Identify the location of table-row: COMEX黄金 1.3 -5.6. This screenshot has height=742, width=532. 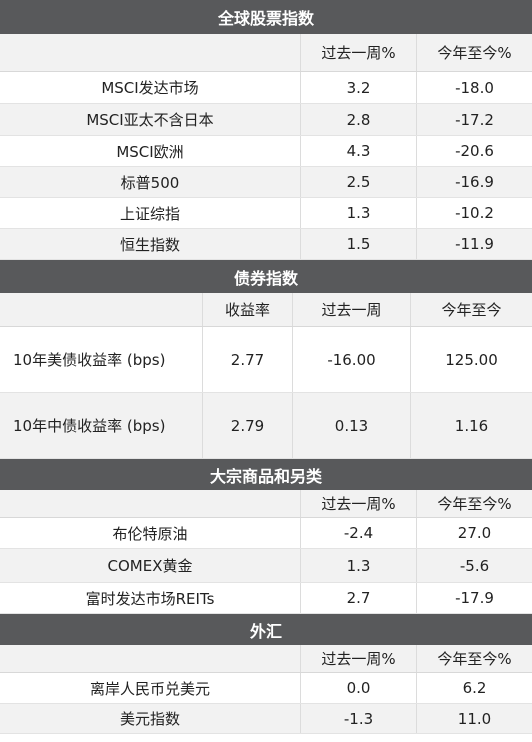
(266, 566).